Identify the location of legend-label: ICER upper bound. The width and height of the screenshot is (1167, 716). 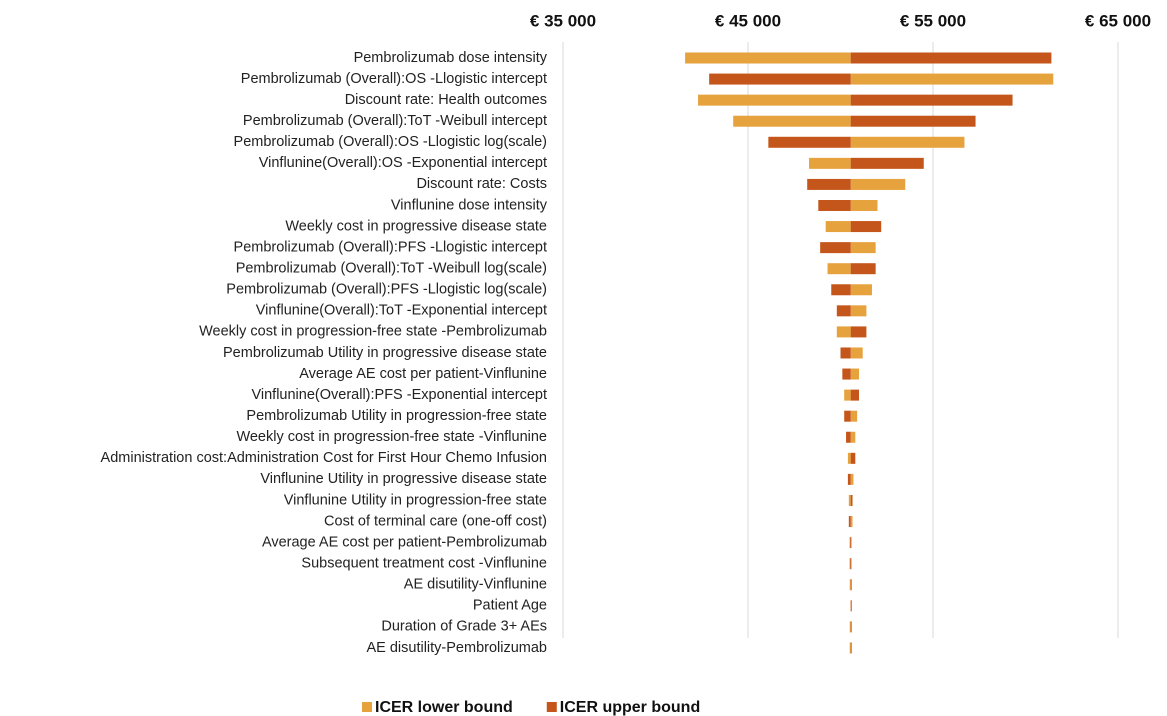
(630, 707).